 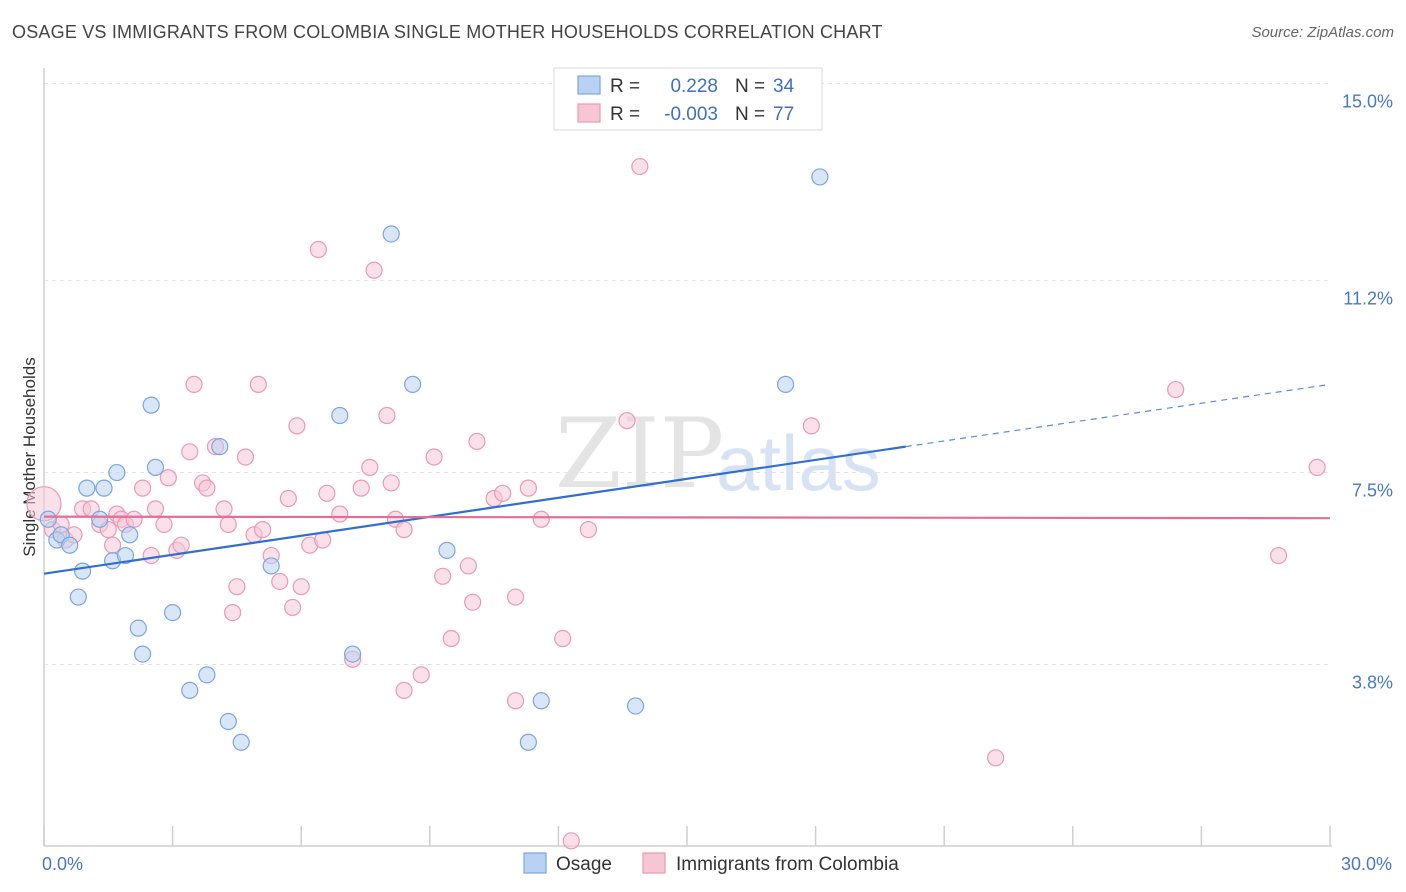 I want to click on y-axis-tick-labels: 15.0% 11.2% 7.5% 3.8%, so click(x=1367, y=392).